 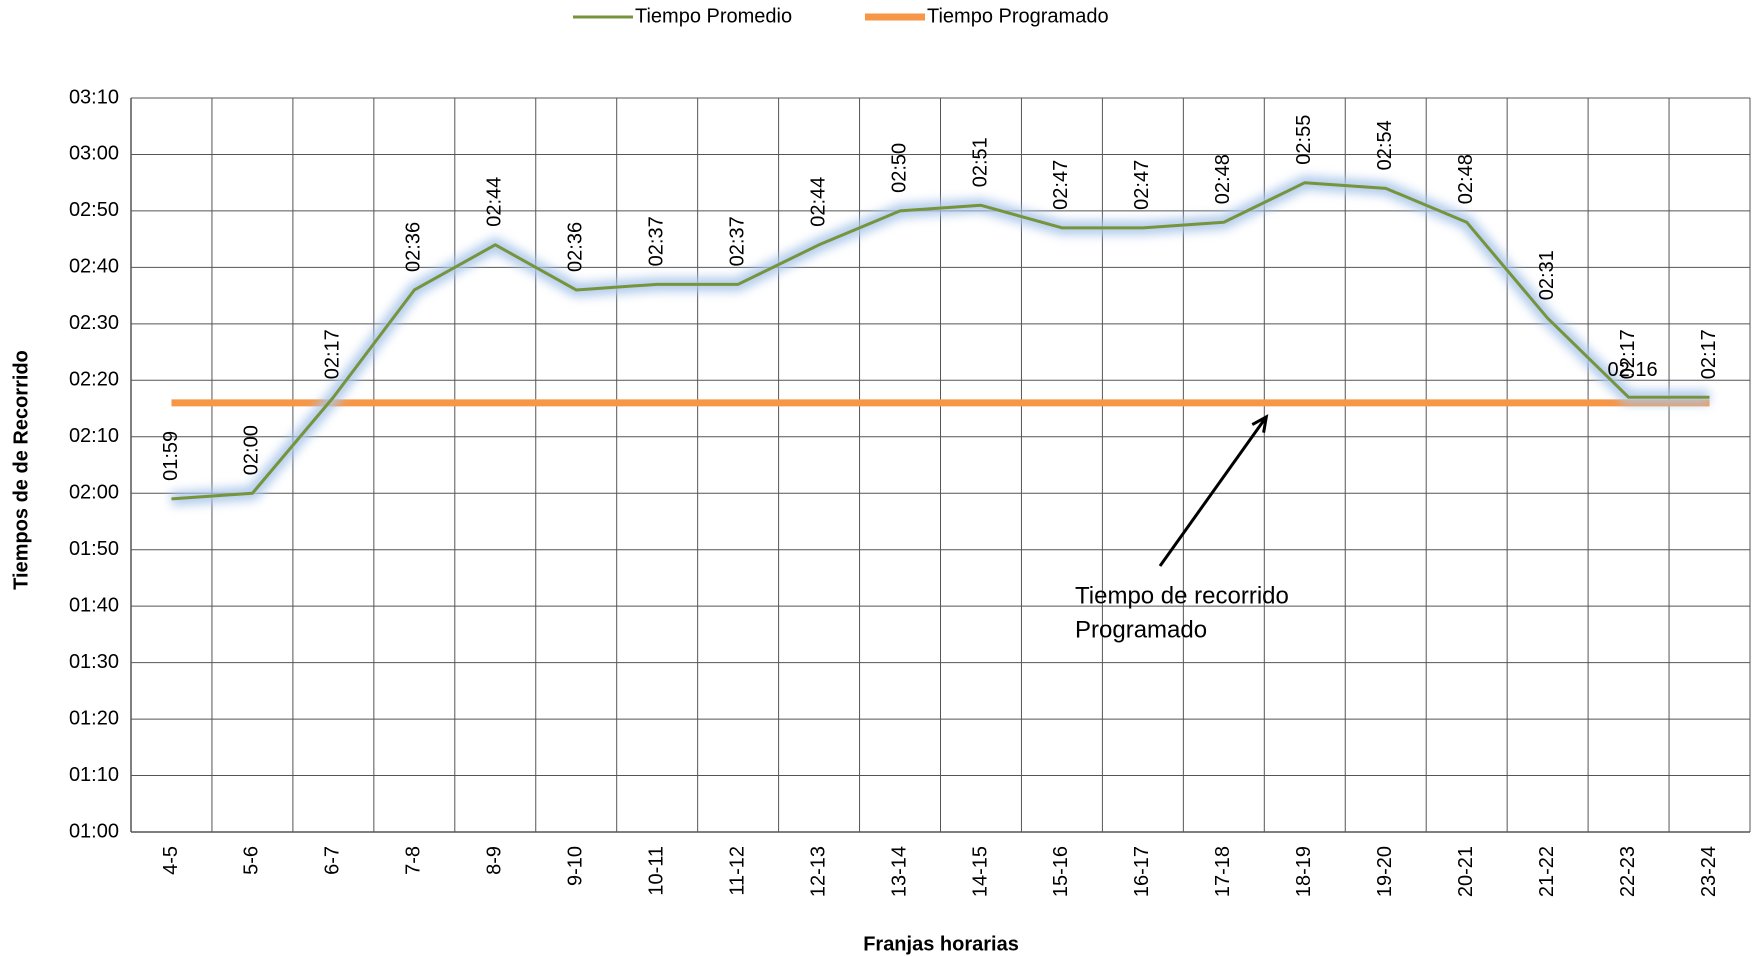 What do you see at coordinates (94, 436) in the screenshot?
I see `y-tick-label: 02:10` at bounding box center [94, 436].